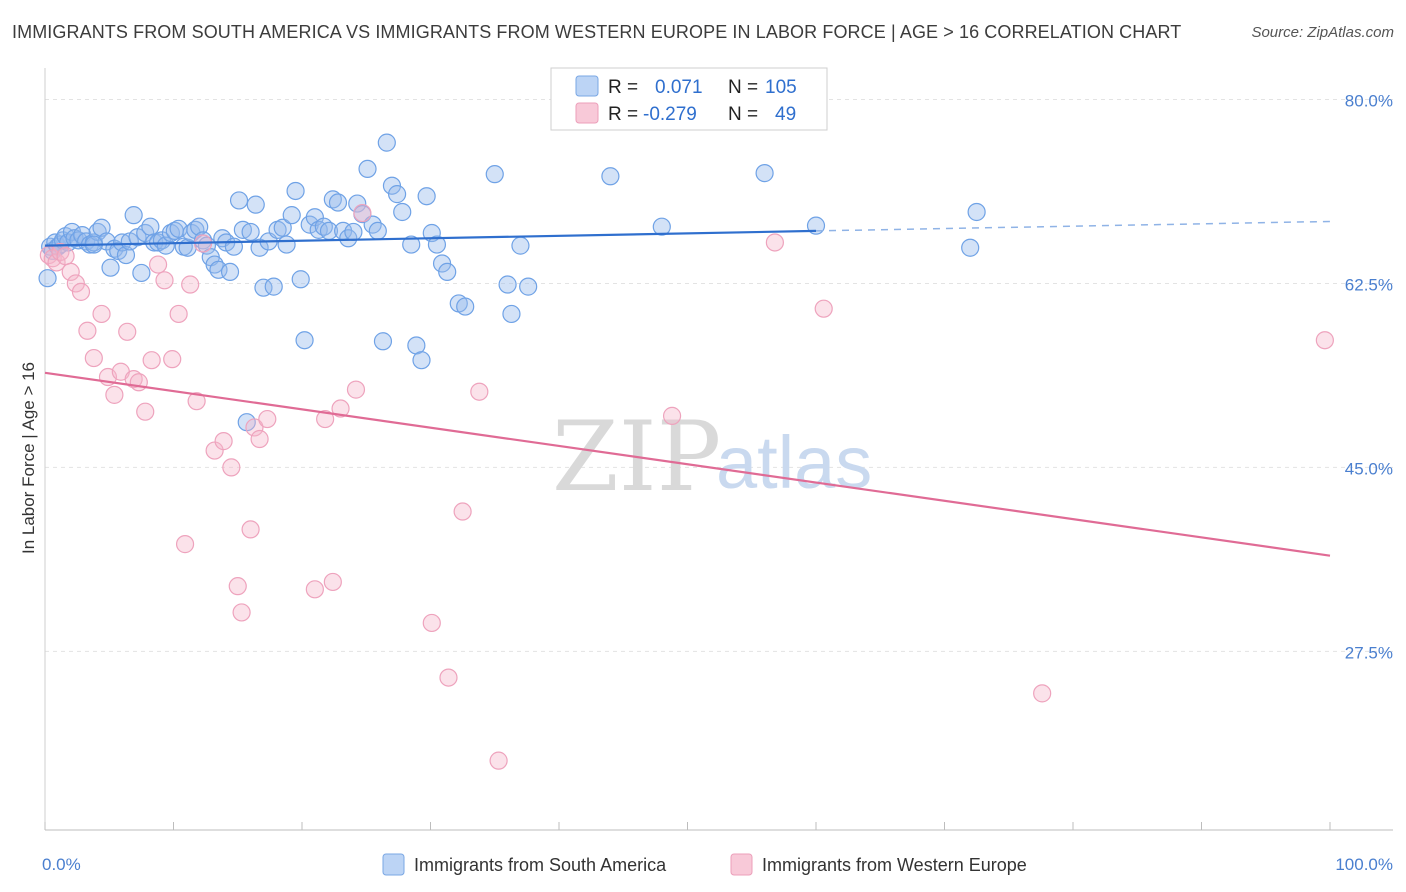 This screenshot has width=1406, height=892. I want to click on series-legend-label-pink: Immigrants from Western Europe, so click(894, 865).